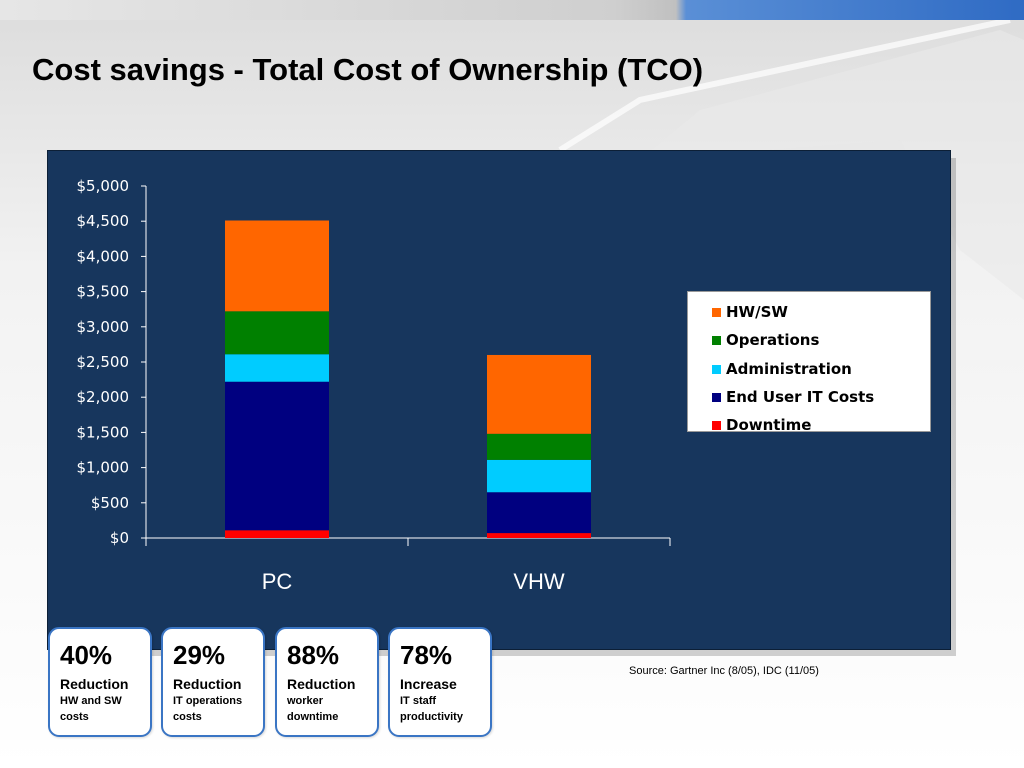 This screenshot has width=1024, height=768. Describe the element at coordinates (821, 340) in the screenshot. I see `legend-item: Operations` at that location.